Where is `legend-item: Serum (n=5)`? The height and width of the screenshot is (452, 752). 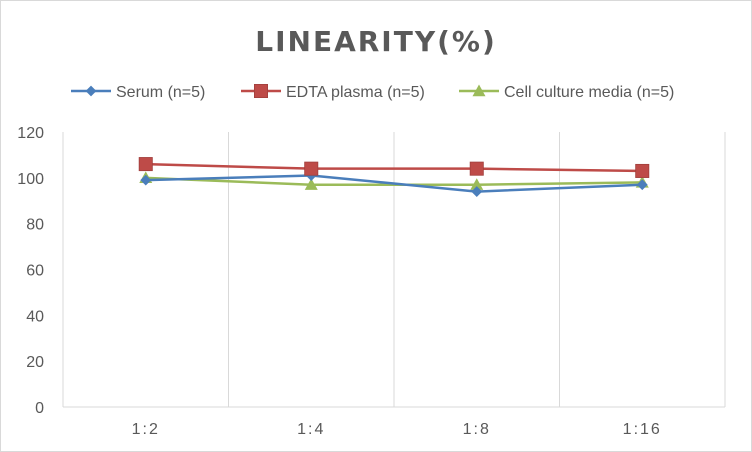
legend-item: Serum (n=5) is located at coordinates (138, 92).